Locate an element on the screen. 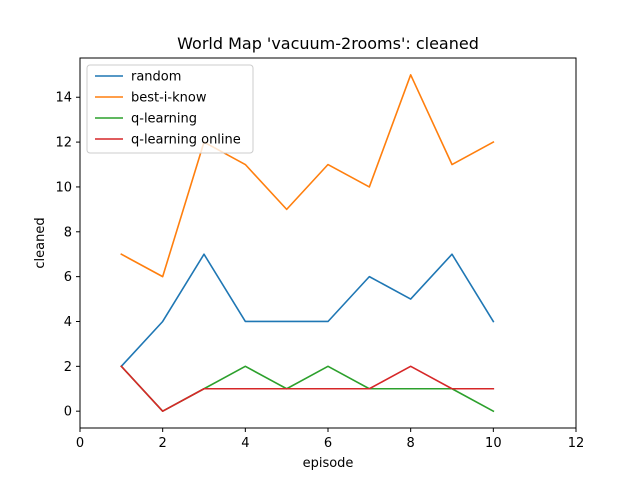 The width and height of the screenshot is (640, 480). x-axis: 0 2 4 6 8 10 12 is located at coordinates (330, 439).